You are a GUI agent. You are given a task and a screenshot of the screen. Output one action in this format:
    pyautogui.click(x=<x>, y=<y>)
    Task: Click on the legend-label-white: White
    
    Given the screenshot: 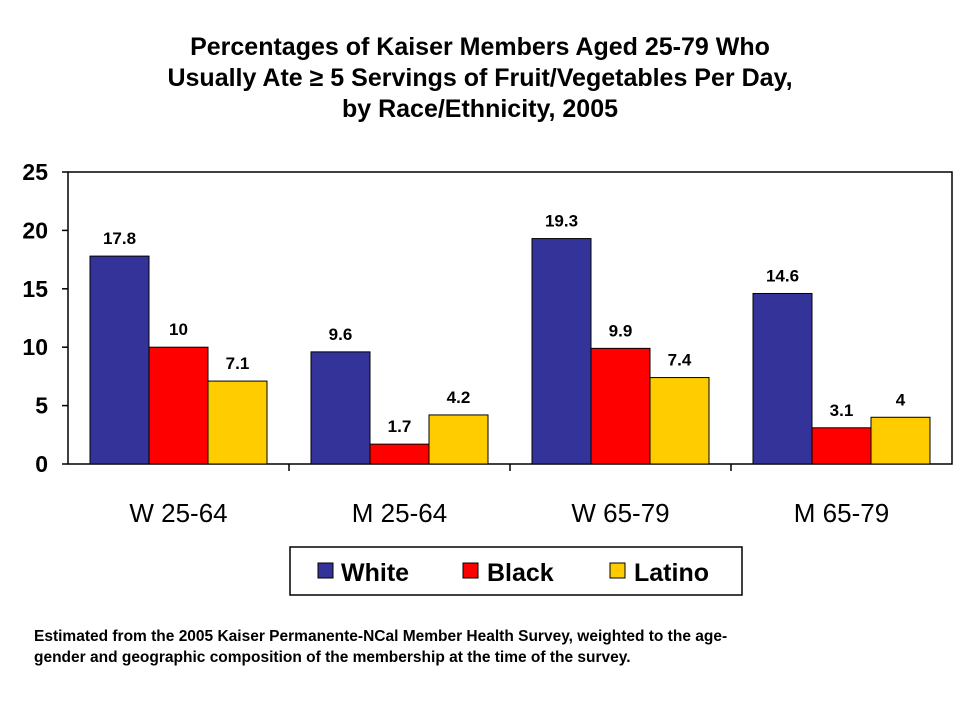 What is the action you would take?
    pyautogui.click(x=375, y=573)
    